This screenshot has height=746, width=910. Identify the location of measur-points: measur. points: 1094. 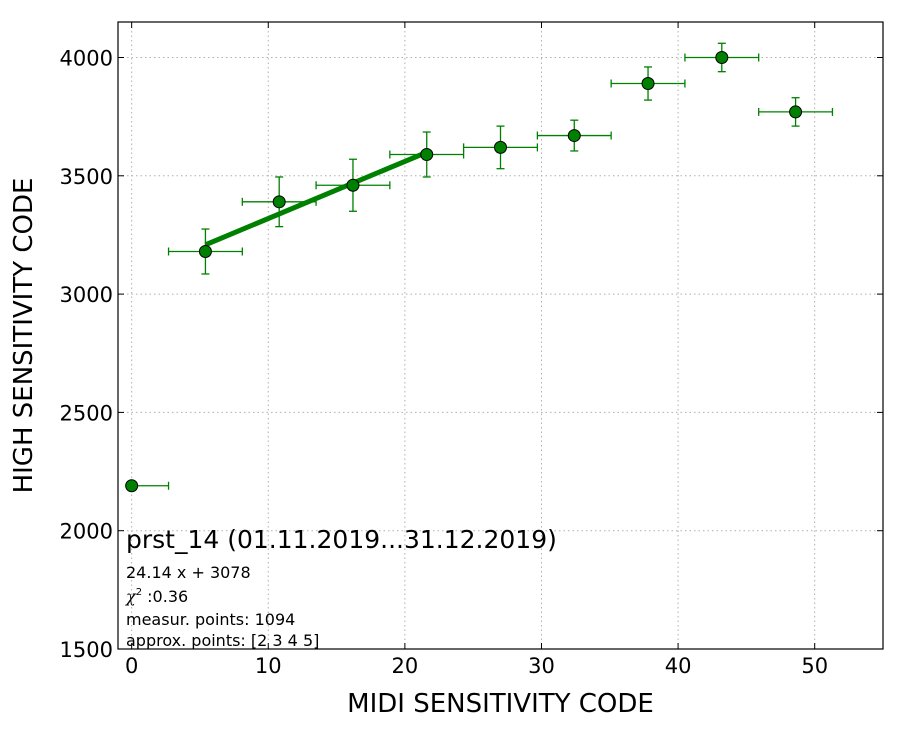
(210, 619).